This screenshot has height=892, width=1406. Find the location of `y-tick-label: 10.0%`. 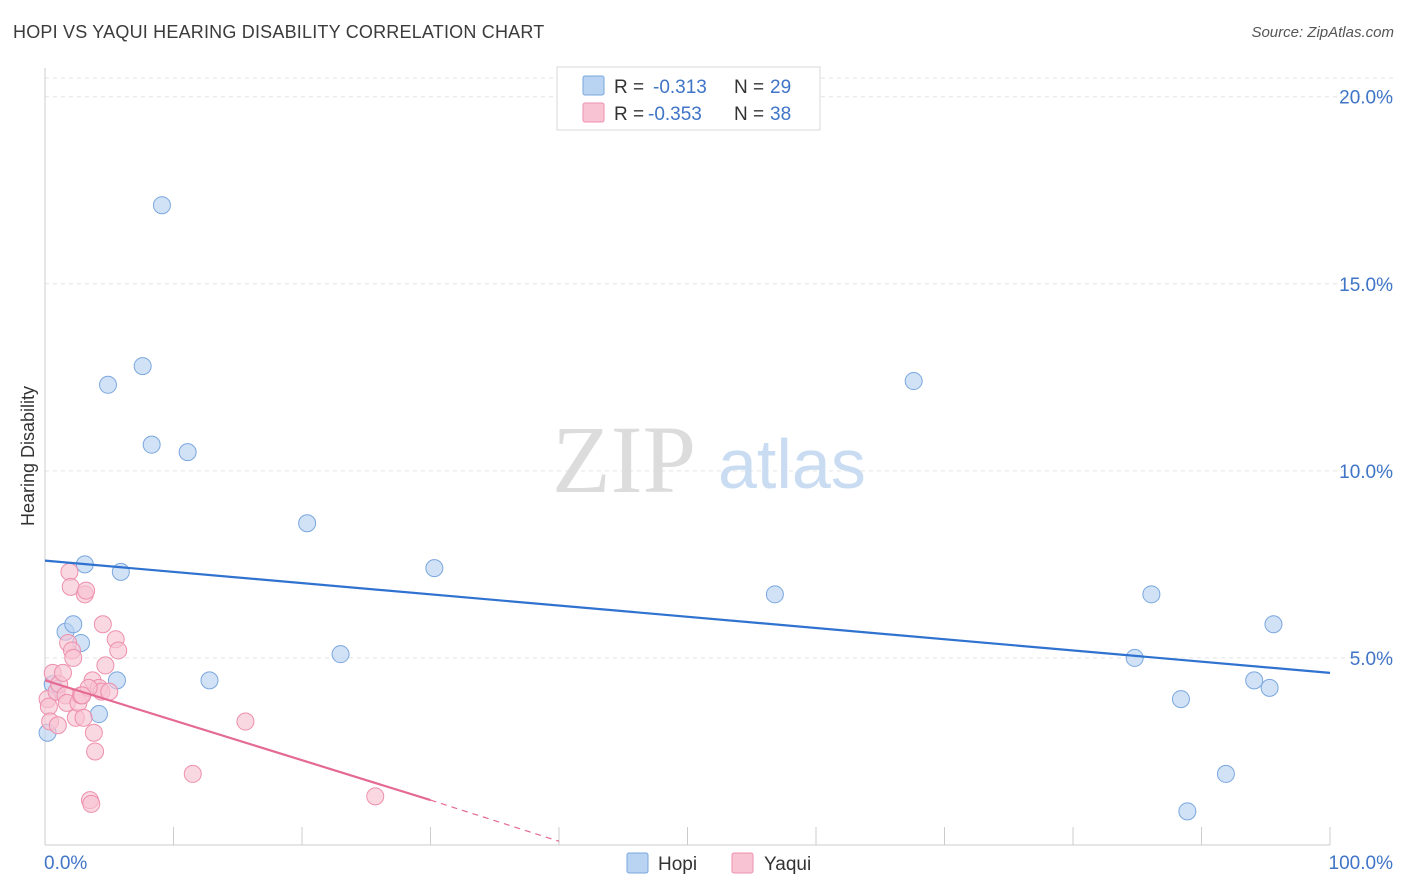

y-tick-label: 10.0% is located at coordinates (1366, 472).